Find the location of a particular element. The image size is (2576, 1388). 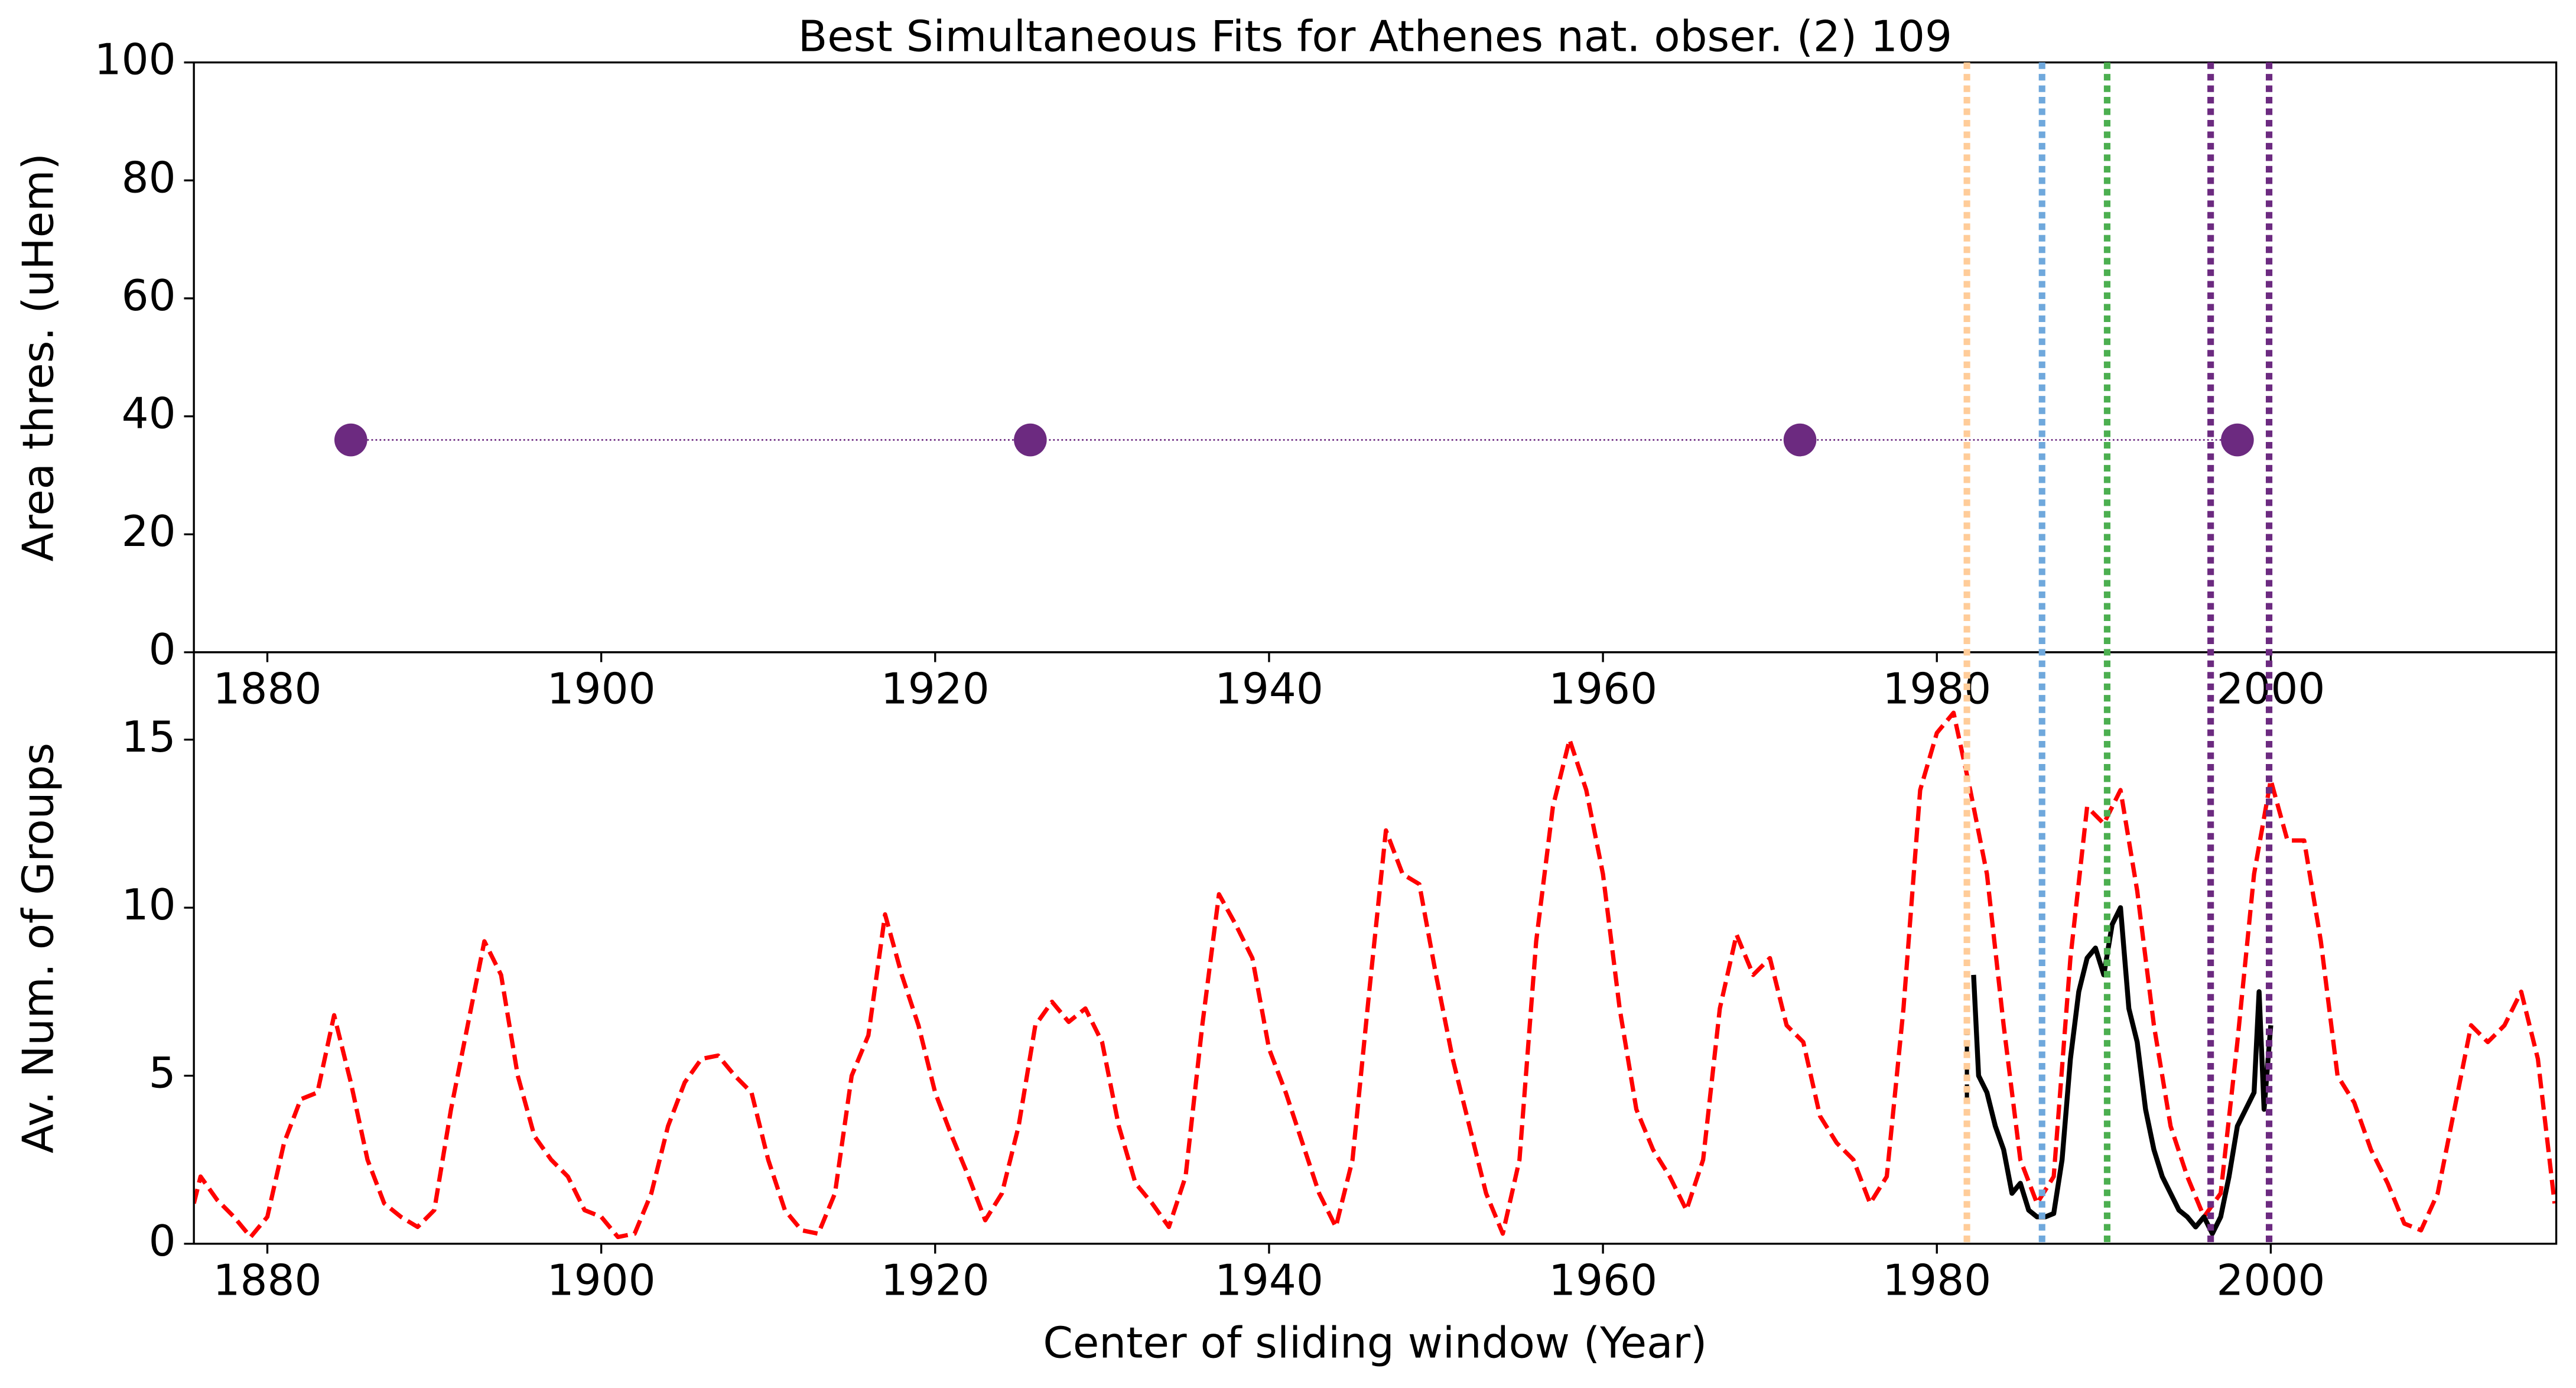

y-tick-label: 80 is located at coordinates (149, 178).